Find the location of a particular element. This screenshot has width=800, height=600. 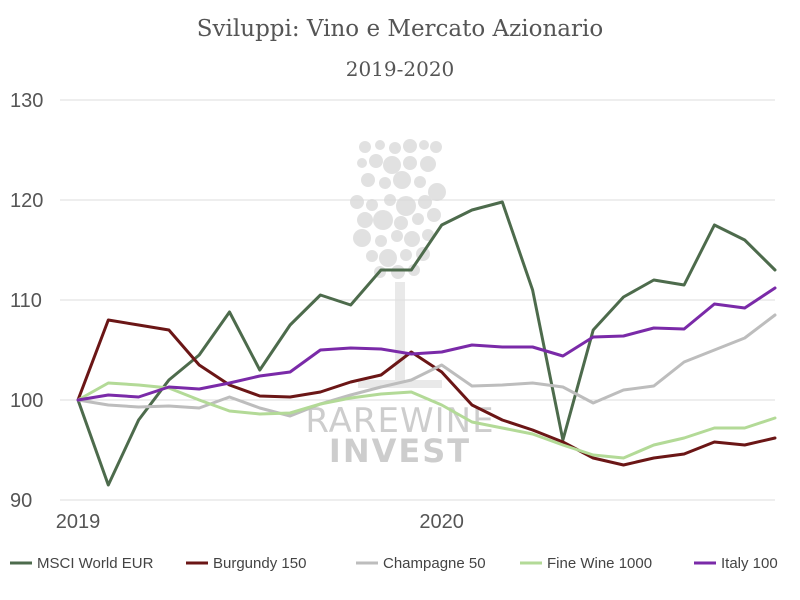

legend-label: MSCI World EUR is located at coordinates (95, 563).